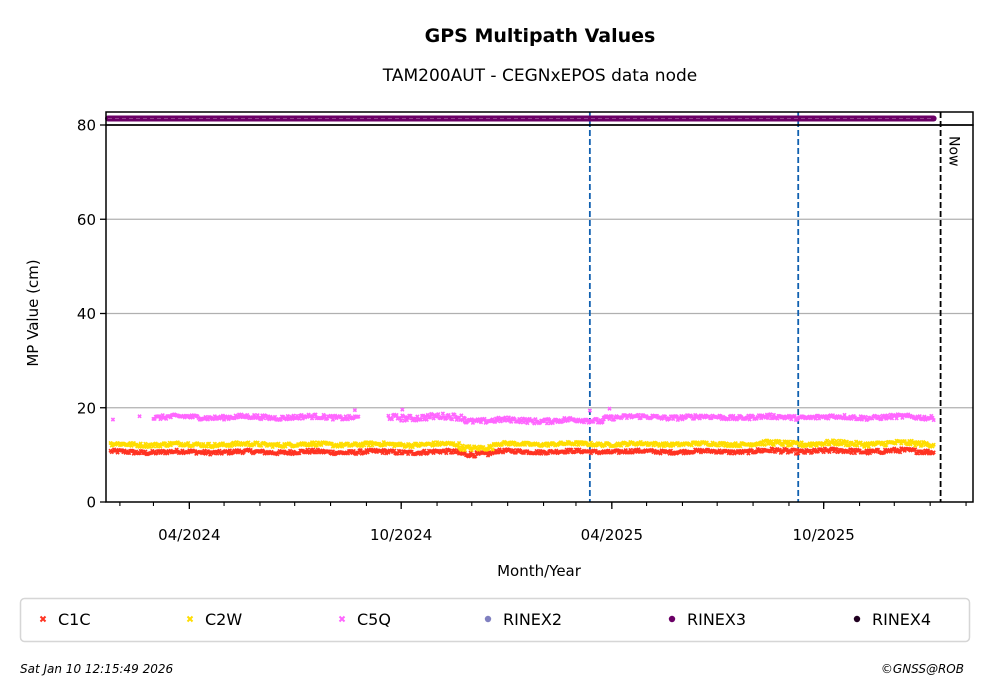  What do you see at coordinates (97, 669) in the screenshot?
I see `footer-timestamp: Sat Jan 10 12:15:49 2026` at bounding box center [97, 669].